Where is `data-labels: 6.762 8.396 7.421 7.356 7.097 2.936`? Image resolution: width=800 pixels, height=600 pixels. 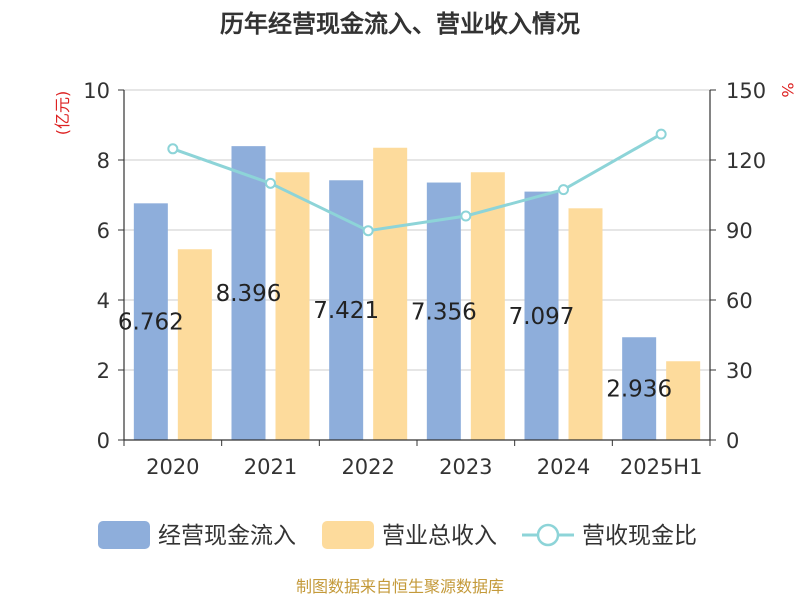 data-labels: 6.762 8.396 7.421 7.356 7.097 2.936 is located at coordinates (395, 342).